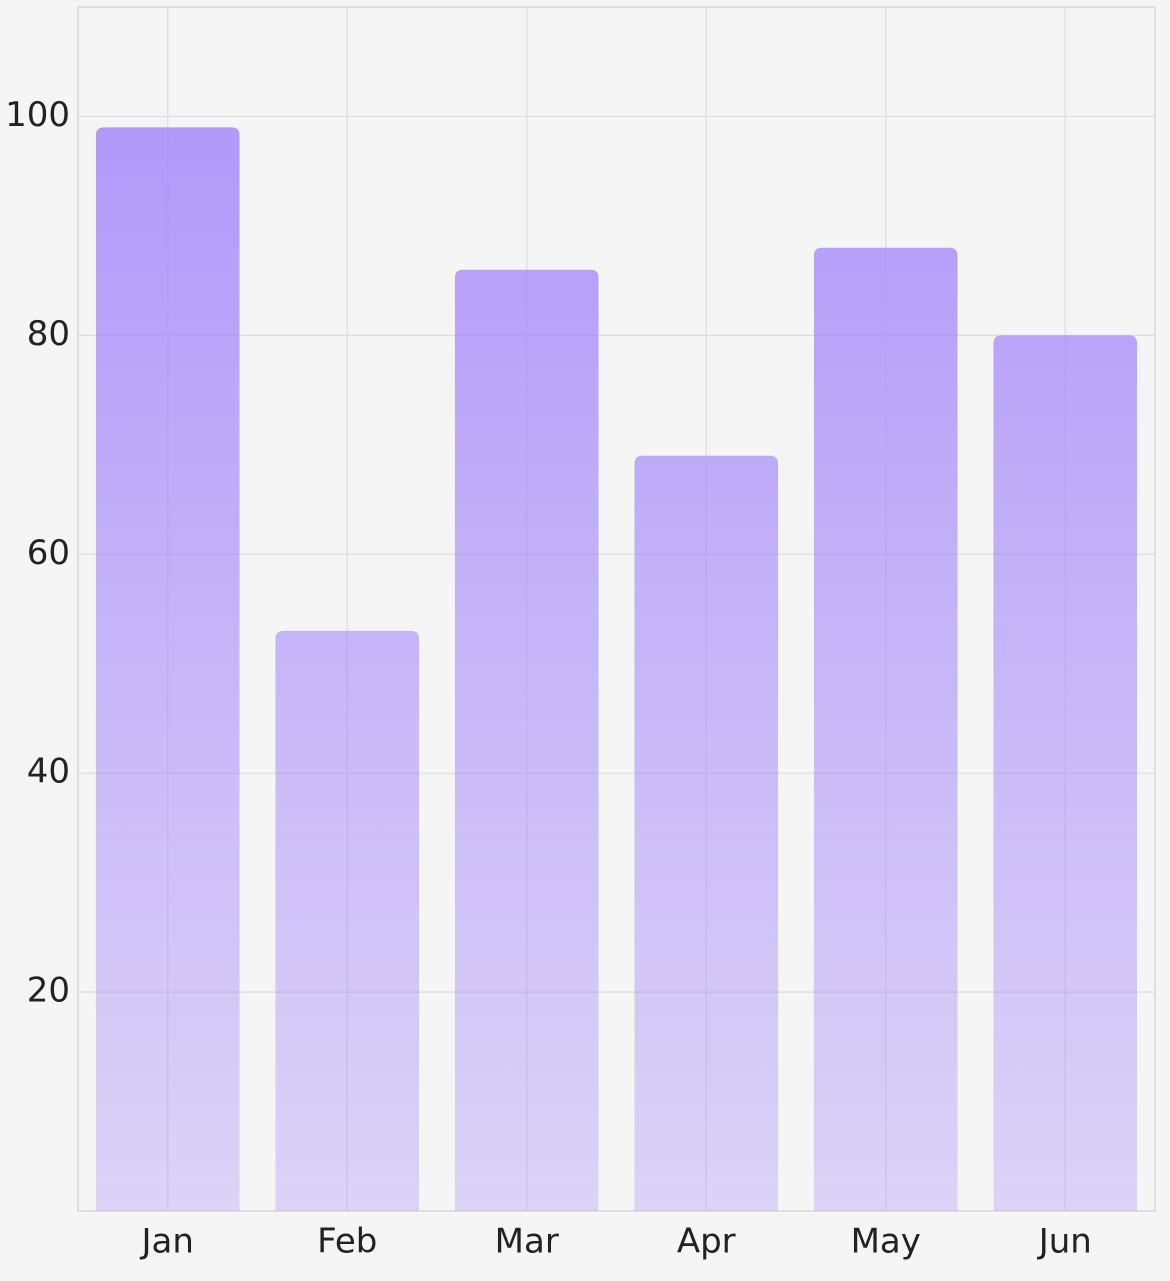 This screenshot has height=1281, width=1170. What do you see at coordinates (167, 1242) in the screenshot?
I see `x-tick-label: Jan` at bounding box center [167, 1242].